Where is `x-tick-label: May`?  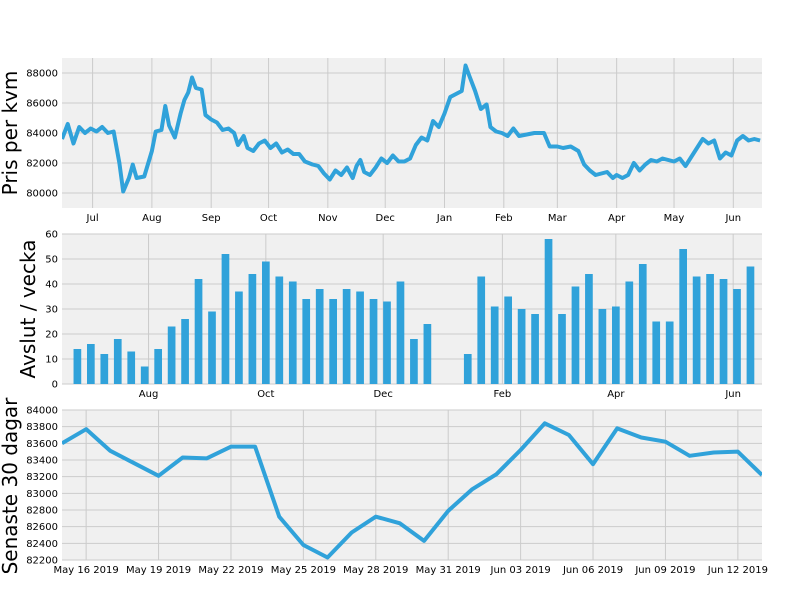
x-tick-label: May is located at coordinates (674, 218).